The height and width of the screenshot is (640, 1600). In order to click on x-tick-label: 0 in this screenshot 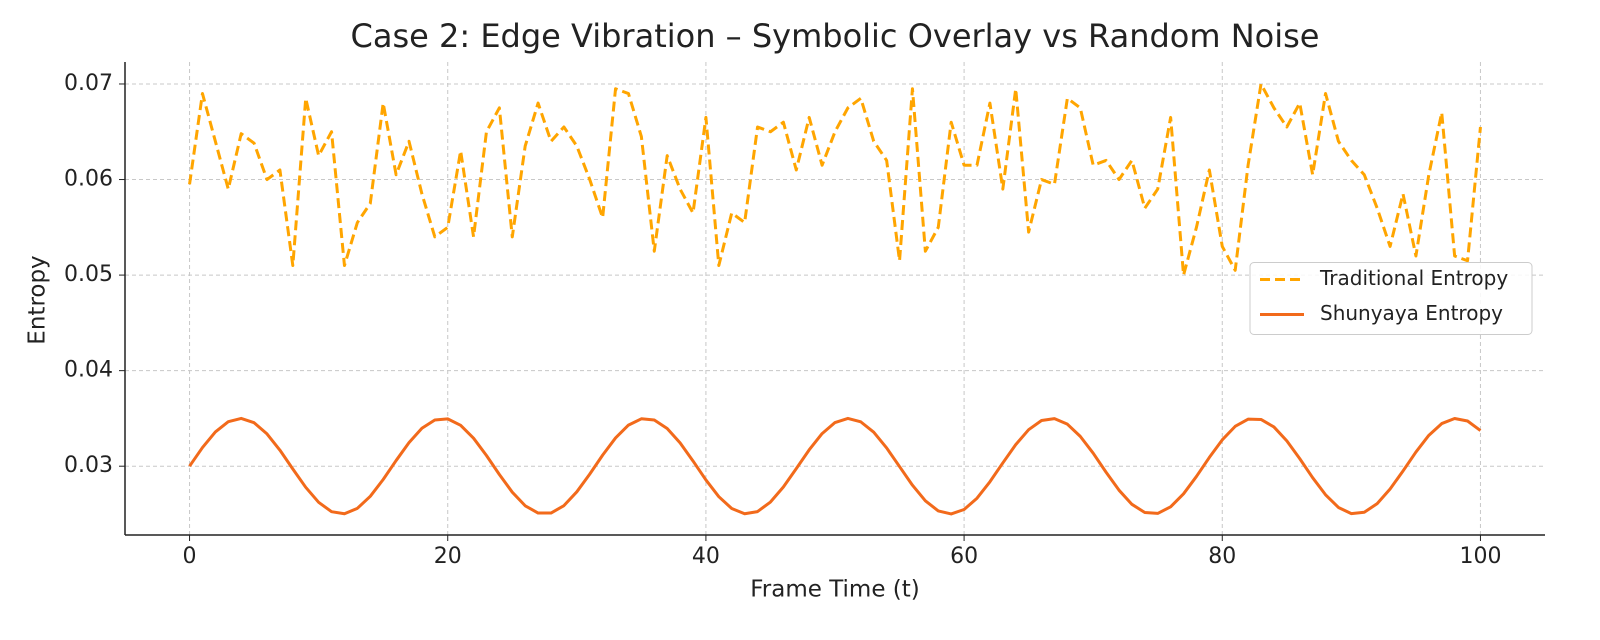, I will do `click(190, 556)`.